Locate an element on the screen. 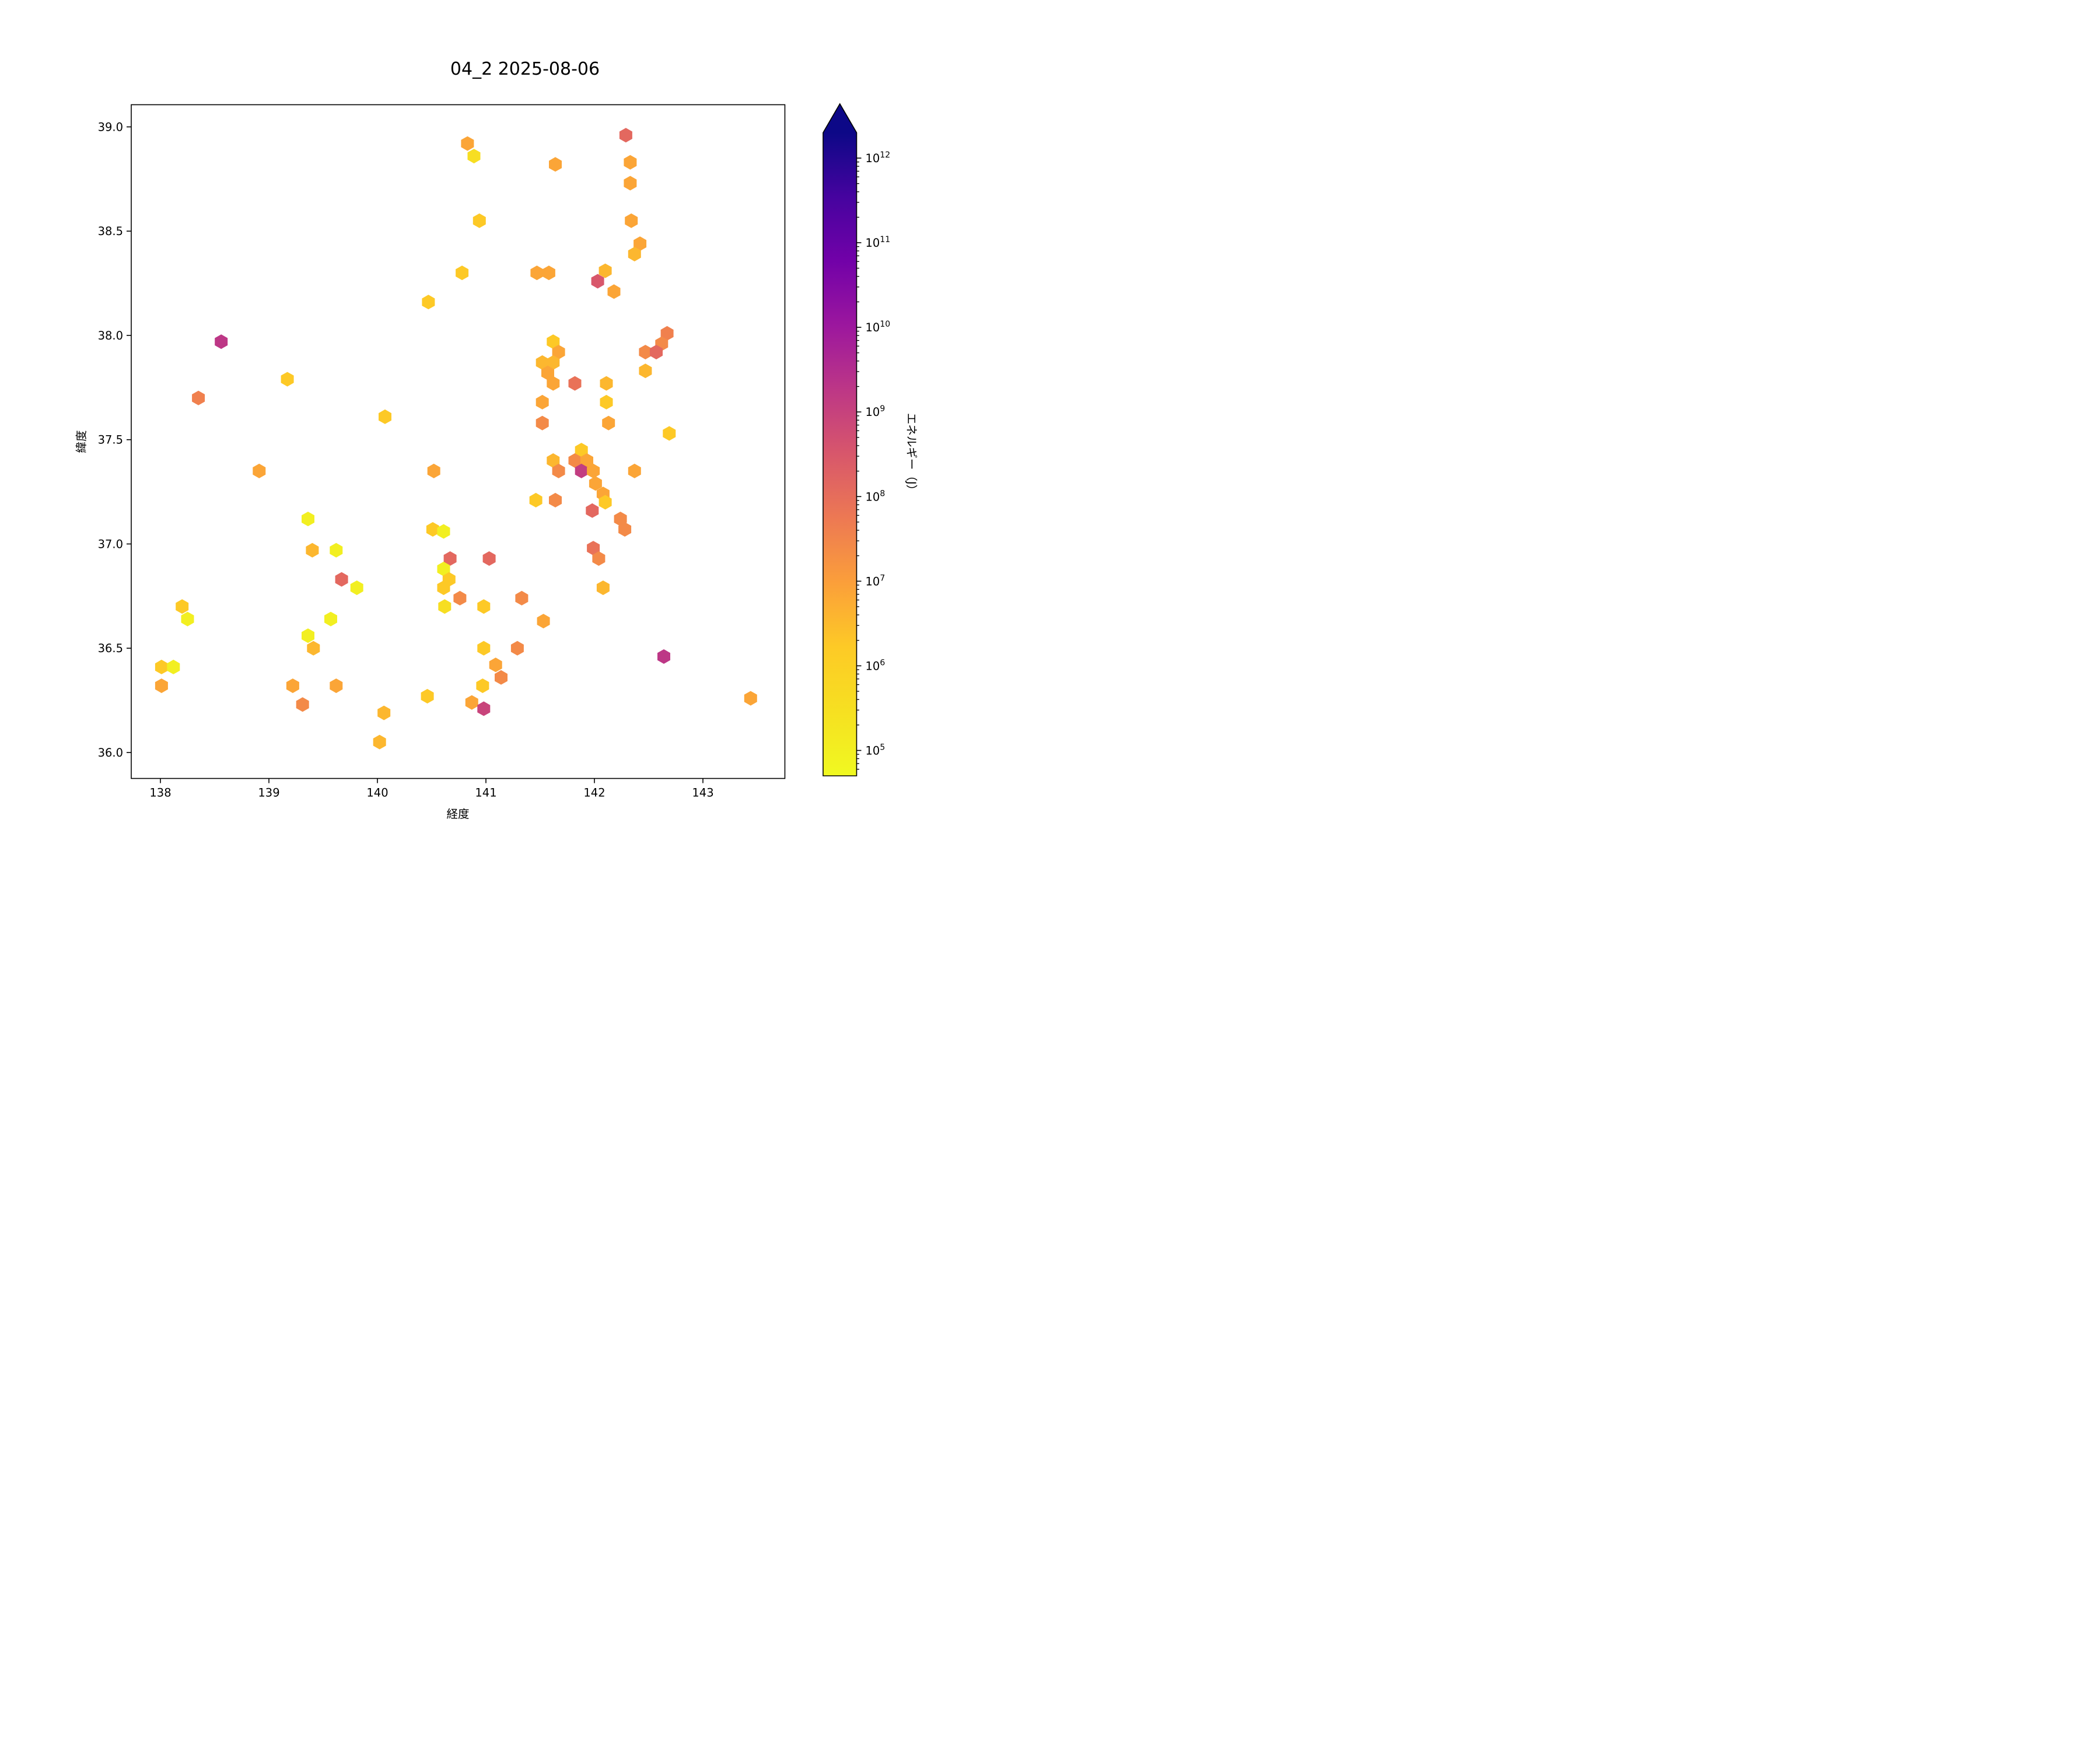 This screenshot has height=1750, width=2100. colorbar: 105 10⁶ 10⁷ 10⁸ 10⁹ 10¹⁰ 10¹¹ 10¹² is located at coordinates (856, 439).